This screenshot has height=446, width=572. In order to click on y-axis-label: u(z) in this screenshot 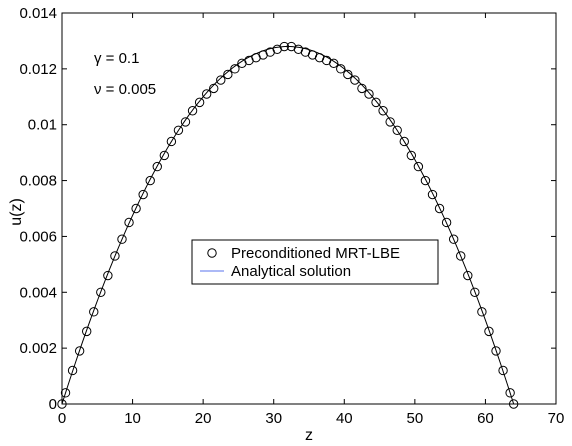, I will do `click(16, 212)`.